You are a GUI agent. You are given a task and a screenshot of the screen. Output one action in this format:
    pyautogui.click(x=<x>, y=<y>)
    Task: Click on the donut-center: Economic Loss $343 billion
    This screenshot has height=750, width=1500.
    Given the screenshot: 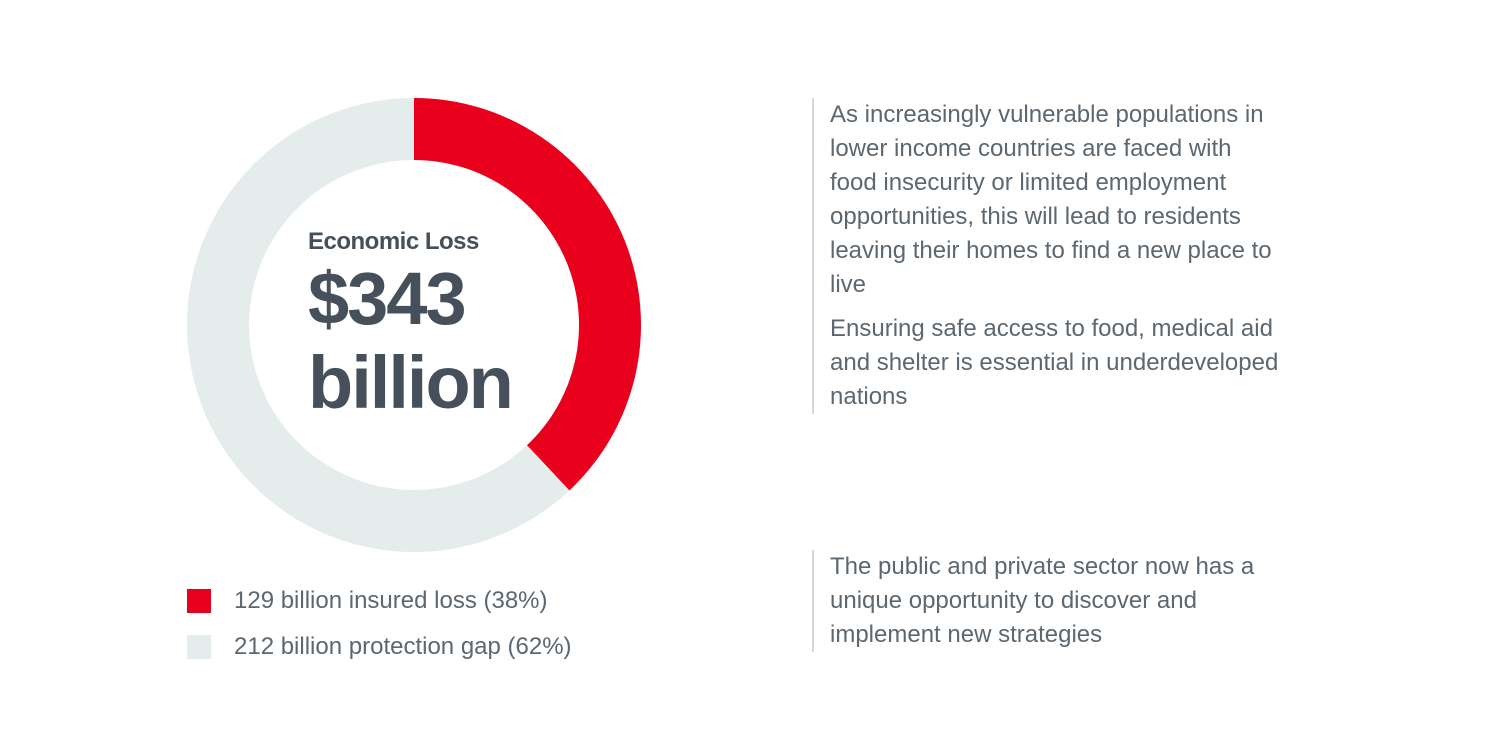 What is the action you would take?
    pyautogui.click(x=411, y=326)
    